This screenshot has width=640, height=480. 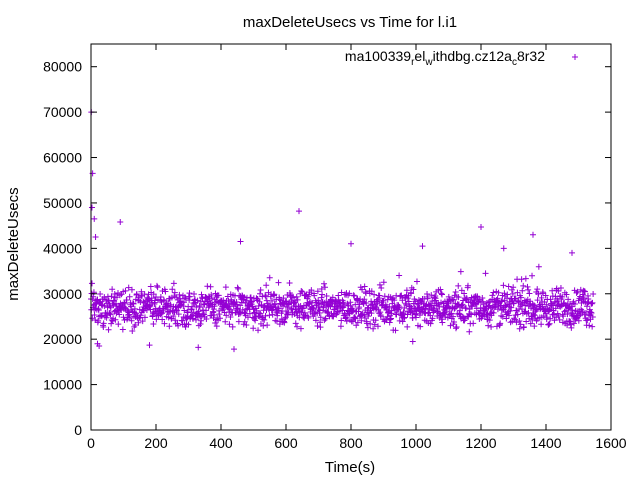 What do you see at coordinates (350, 22) in the screenshot?
I see `chart-title: maxDeleteUsecs vs Time for l.i1` at bounding box center [350, 22].